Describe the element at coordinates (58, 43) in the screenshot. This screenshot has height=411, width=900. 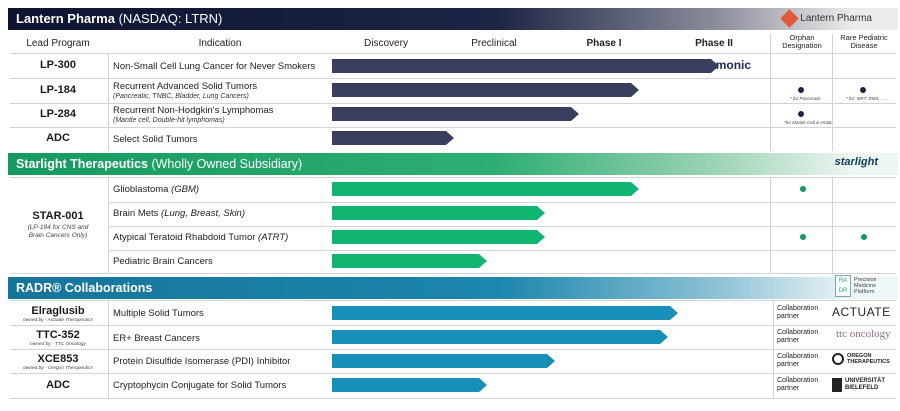
I see `col-lead-program: Lead Program` at that location.